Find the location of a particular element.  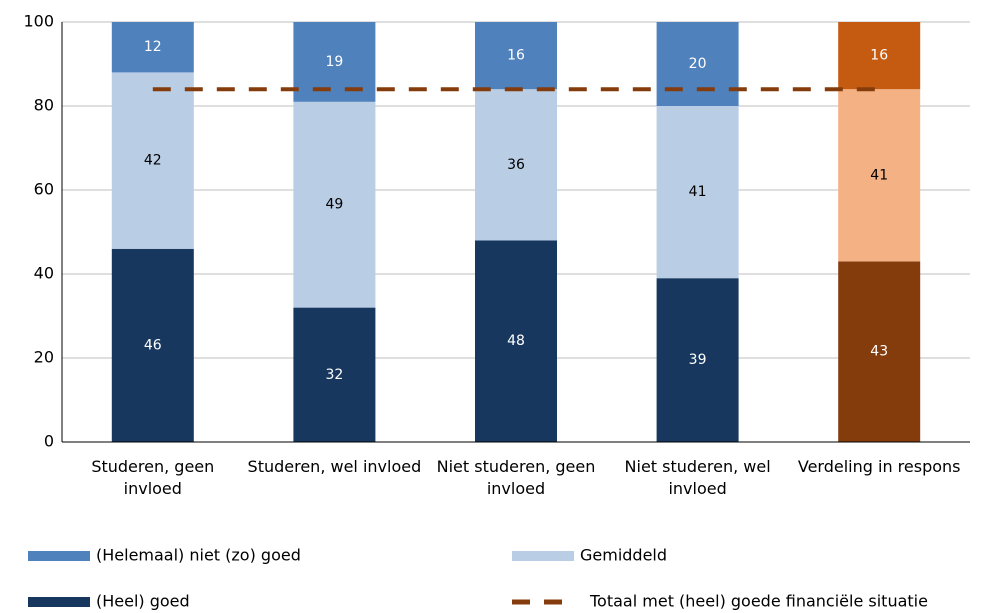

x-tick-label: Verdeling in respons is located at coordinates (879, 466).